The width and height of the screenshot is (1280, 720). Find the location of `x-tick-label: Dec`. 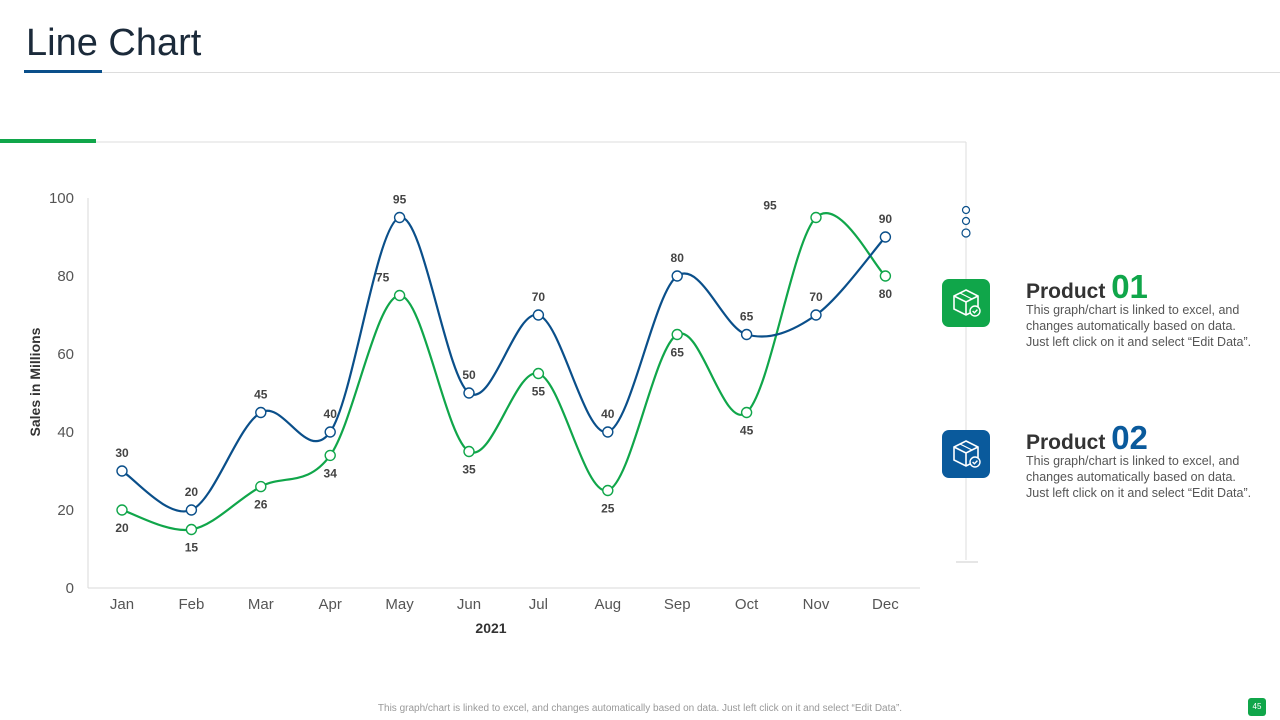

x-tick-label: Dec is located at coordinates (885, 604).